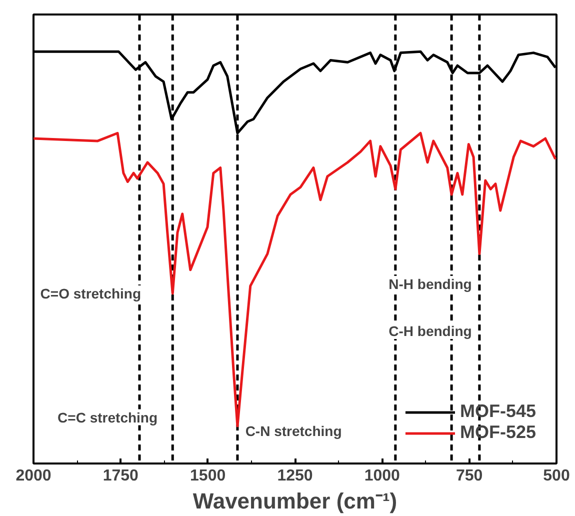 The width and height of the screenshot is (575, 516). Describe the element at coordinates (382, 476) in the screenshot. I see `x-tick-label: 1000` at that location.